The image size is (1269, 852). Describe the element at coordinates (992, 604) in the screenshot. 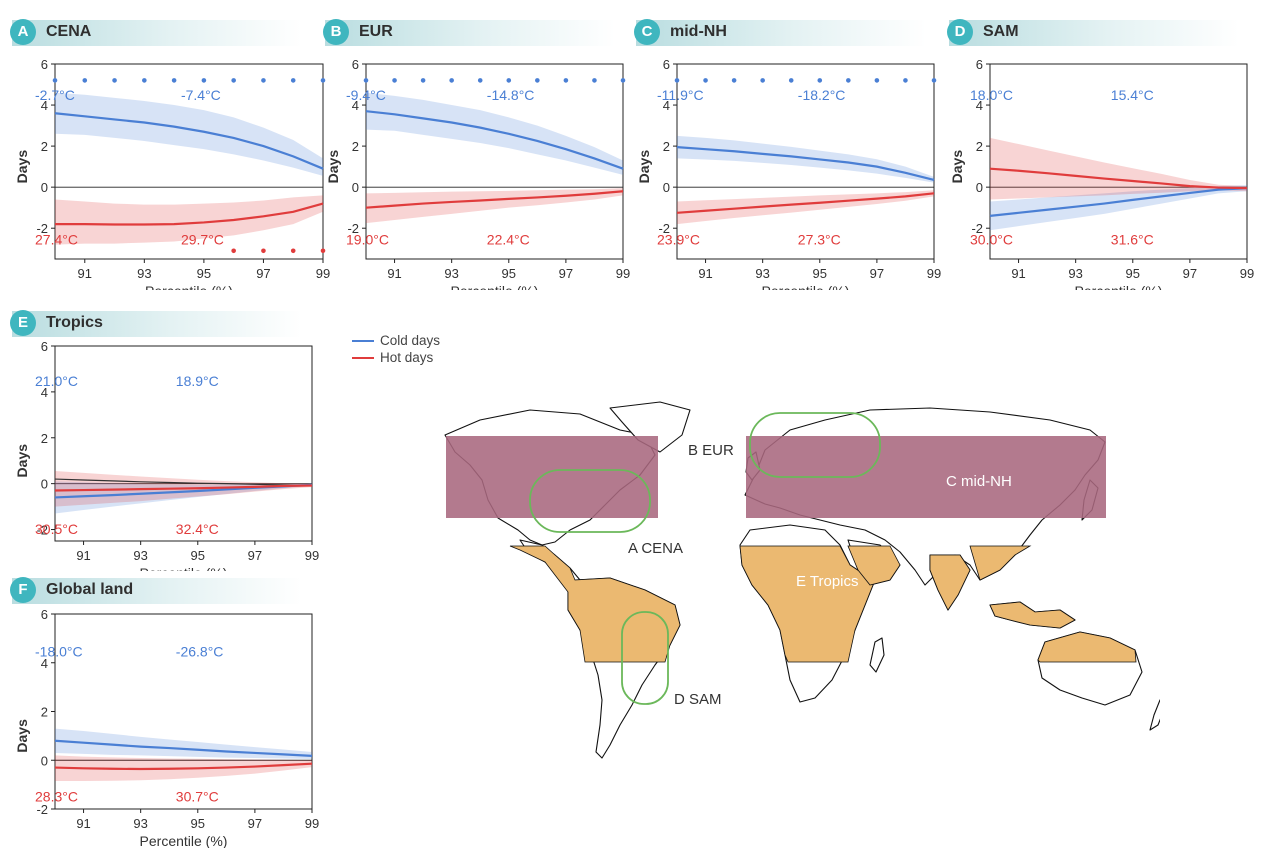

I see `tropics-overlay-asia` at that location.